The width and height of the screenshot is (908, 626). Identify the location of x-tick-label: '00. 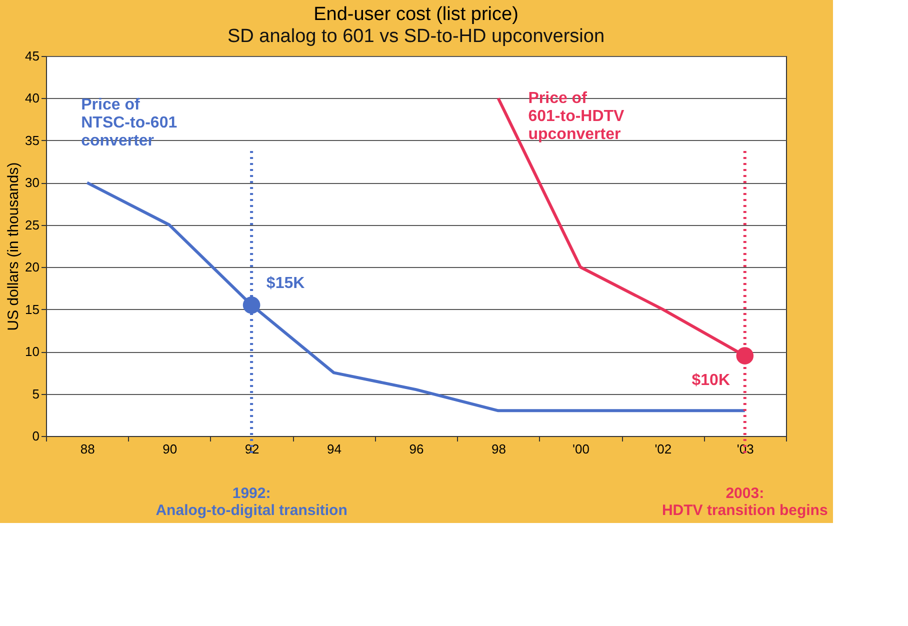
(581, 449).